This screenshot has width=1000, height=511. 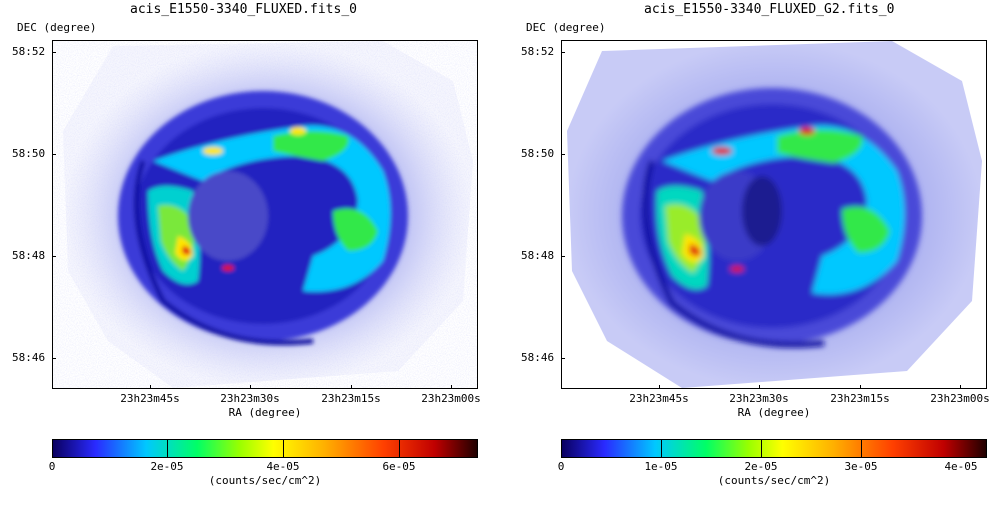 I want to click on remnant-shell, so click(x=263, y=218).